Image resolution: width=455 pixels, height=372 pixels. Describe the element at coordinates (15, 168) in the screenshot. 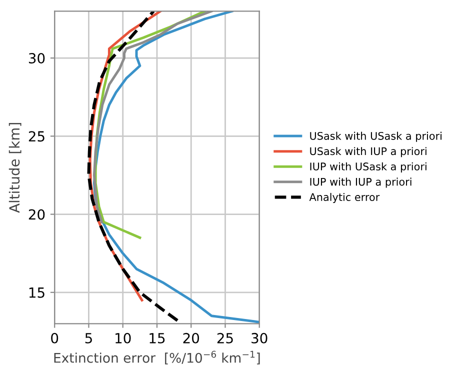

I see `y-axis-title: Altitude [km]` at that location.